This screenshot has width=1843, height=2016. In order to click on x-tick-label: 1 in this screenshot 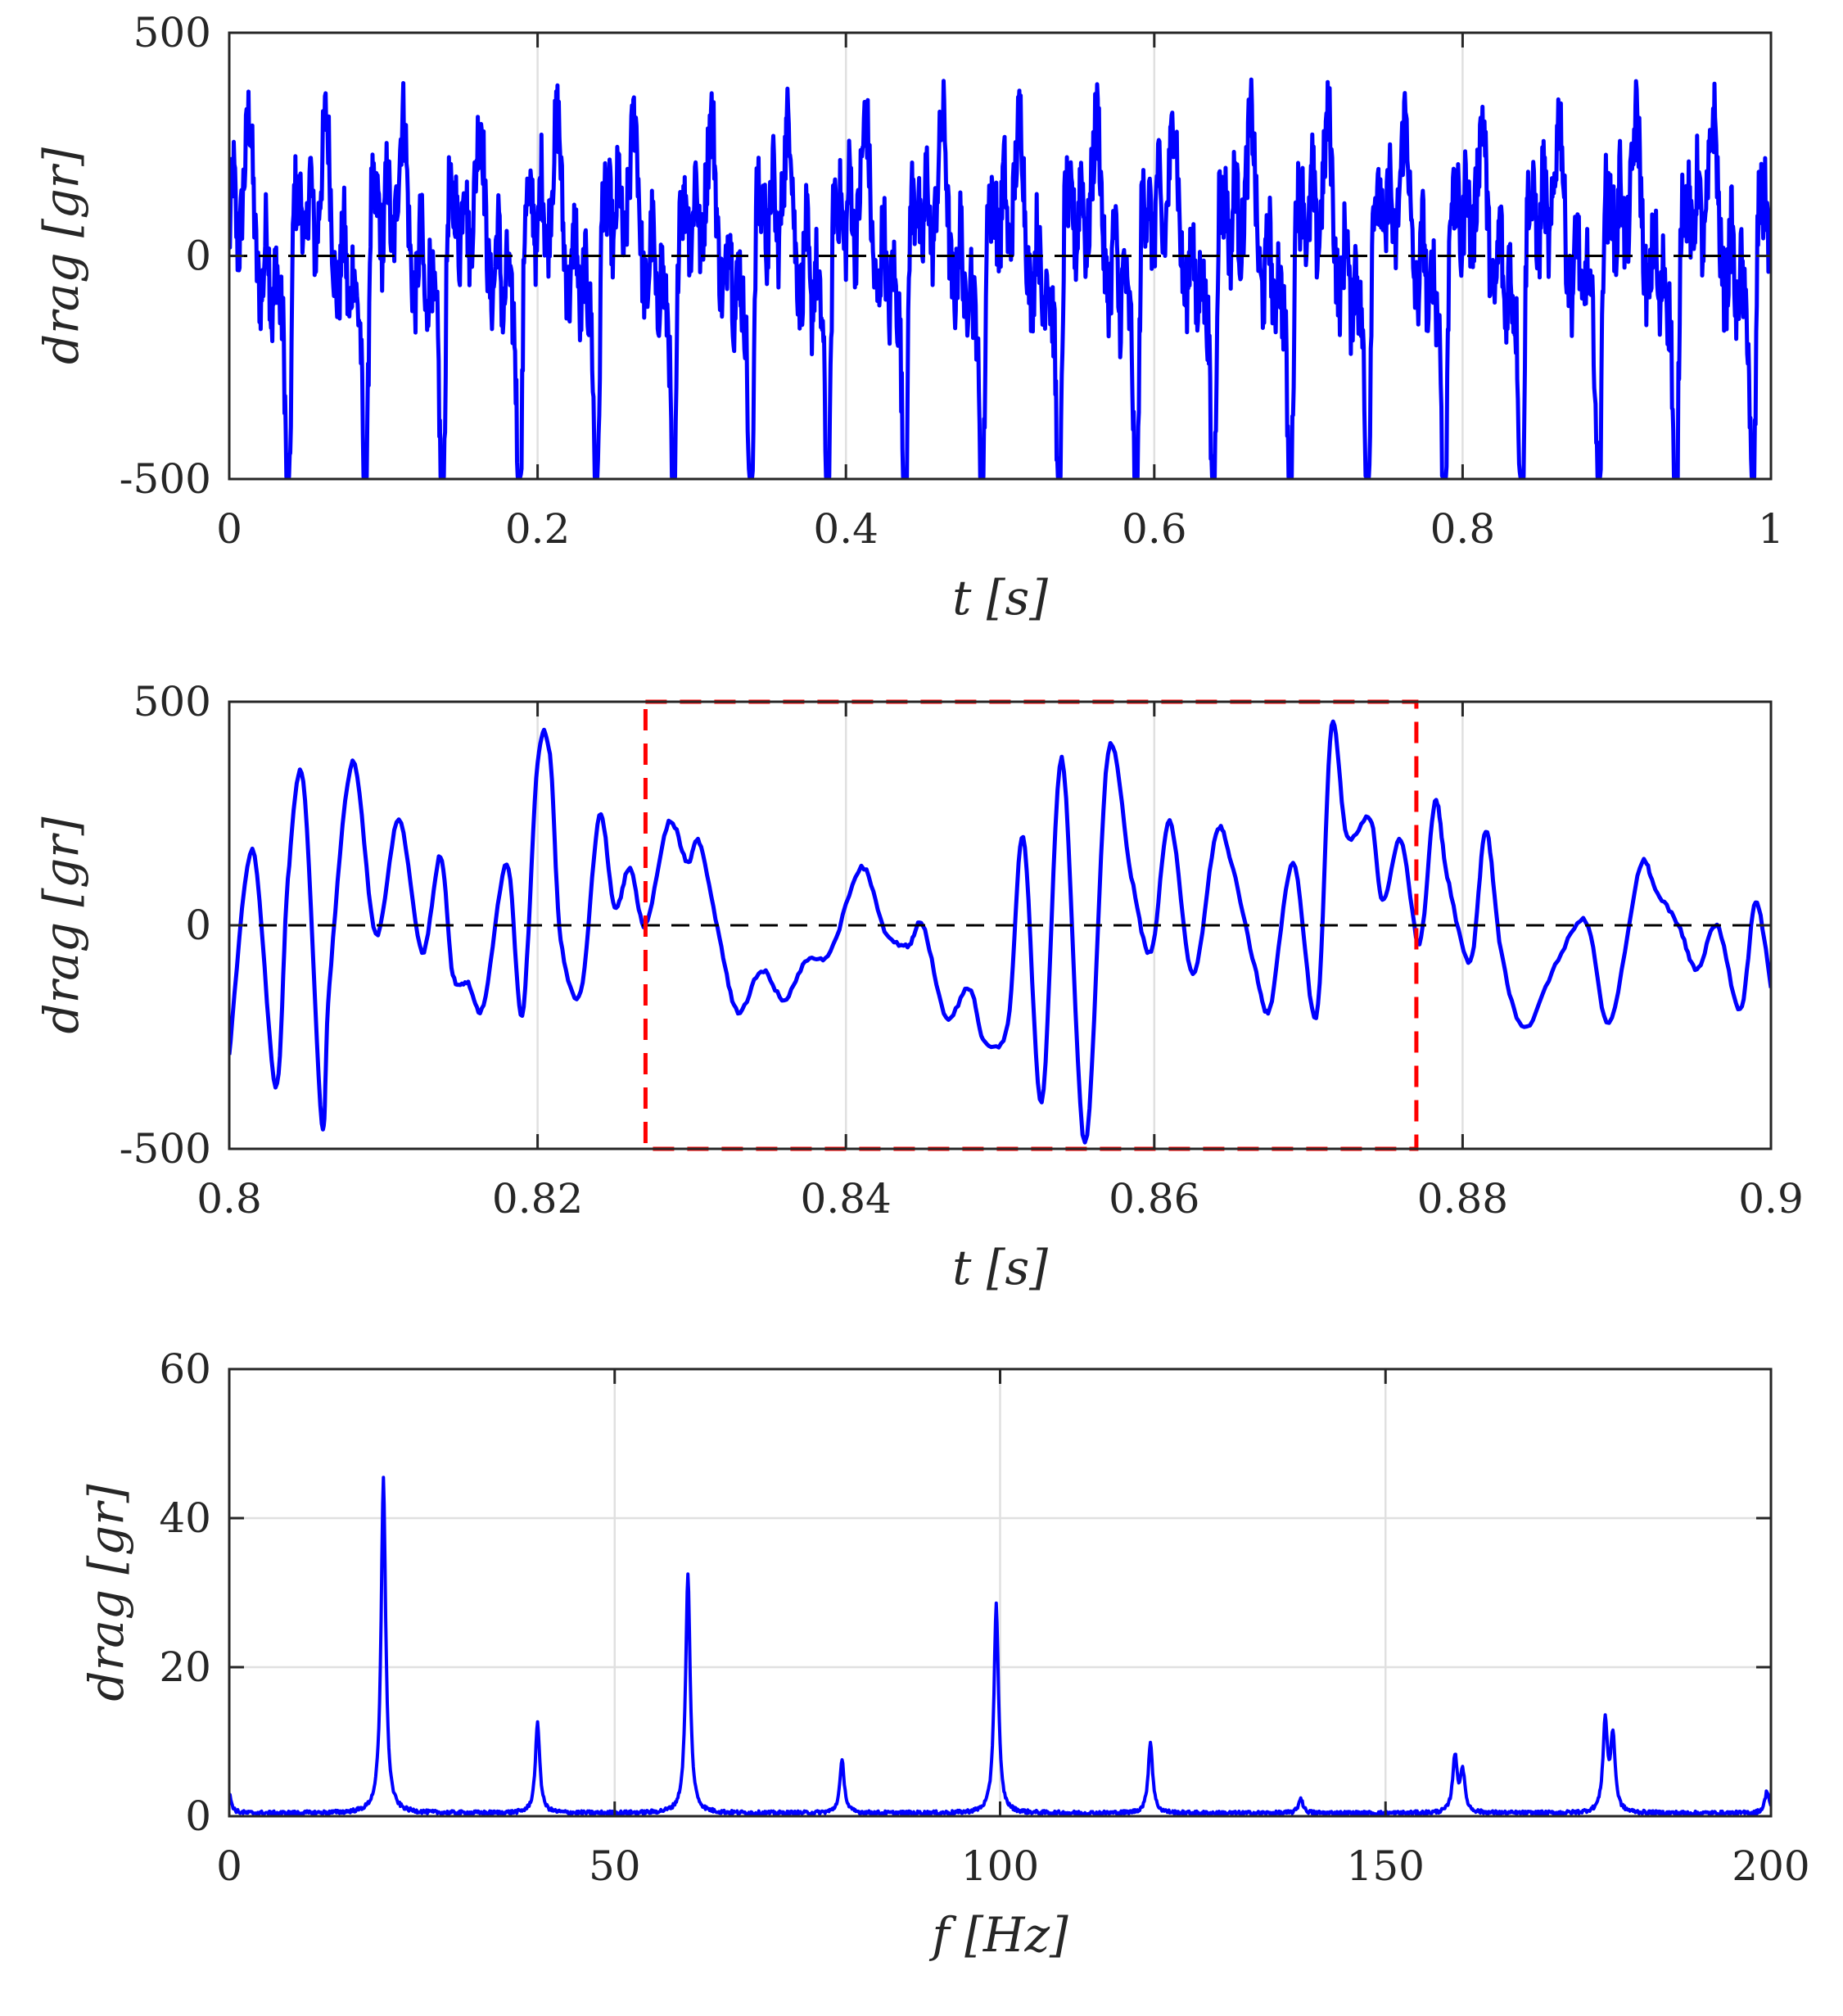, I will do `click(1771, 529)`.